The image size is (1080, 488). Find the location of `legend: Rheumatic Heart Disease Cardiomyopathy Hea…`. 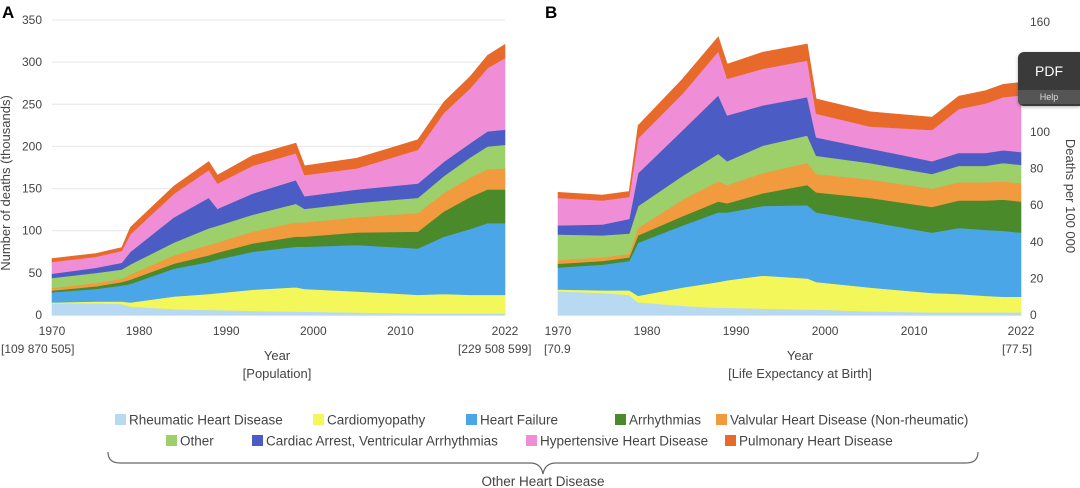

legend: Rheumatic Heart Disease Cardiomyopathy Hea… is located at coordinates (541, 431).